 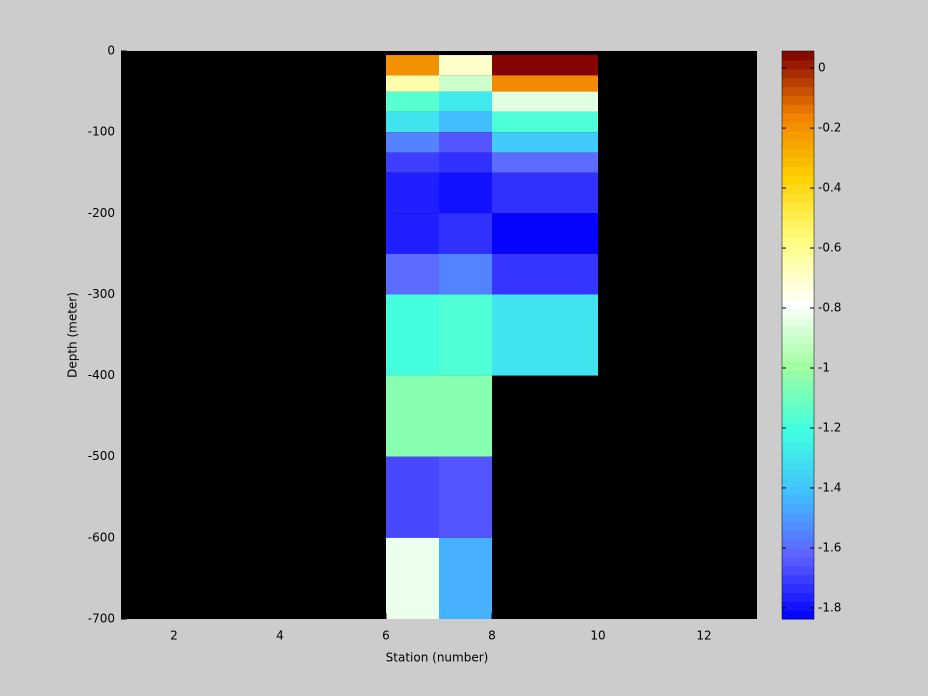 What do you see at coordinates (824, 367) in the screenshot?
I see `colorbar-tick-label: -1` at bounding box center [824, 367].